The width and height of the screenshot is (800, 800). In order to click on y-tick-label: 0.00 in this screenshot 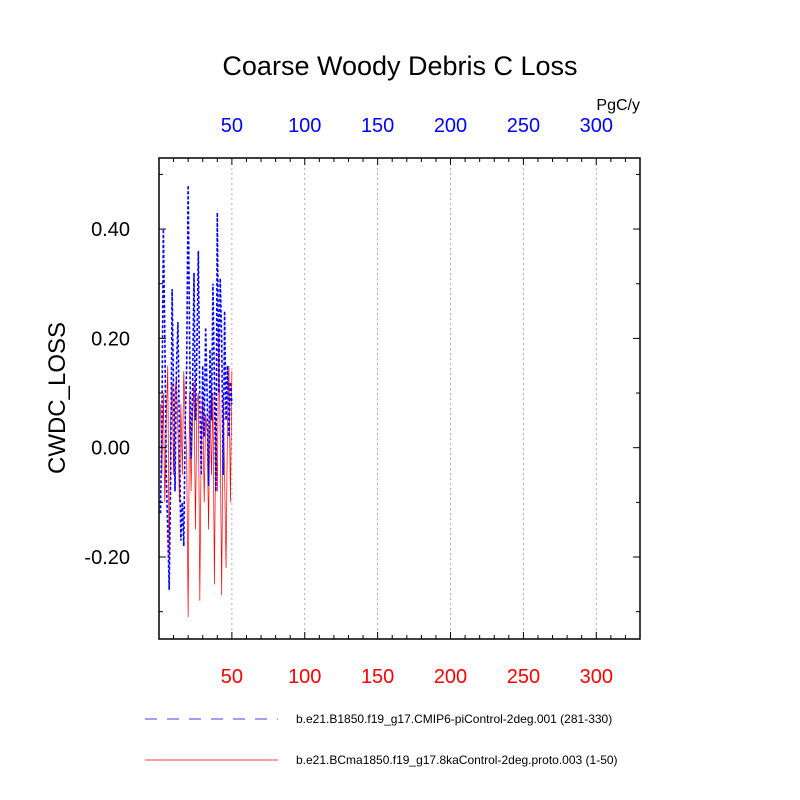, I will do `click(110, 449)`.